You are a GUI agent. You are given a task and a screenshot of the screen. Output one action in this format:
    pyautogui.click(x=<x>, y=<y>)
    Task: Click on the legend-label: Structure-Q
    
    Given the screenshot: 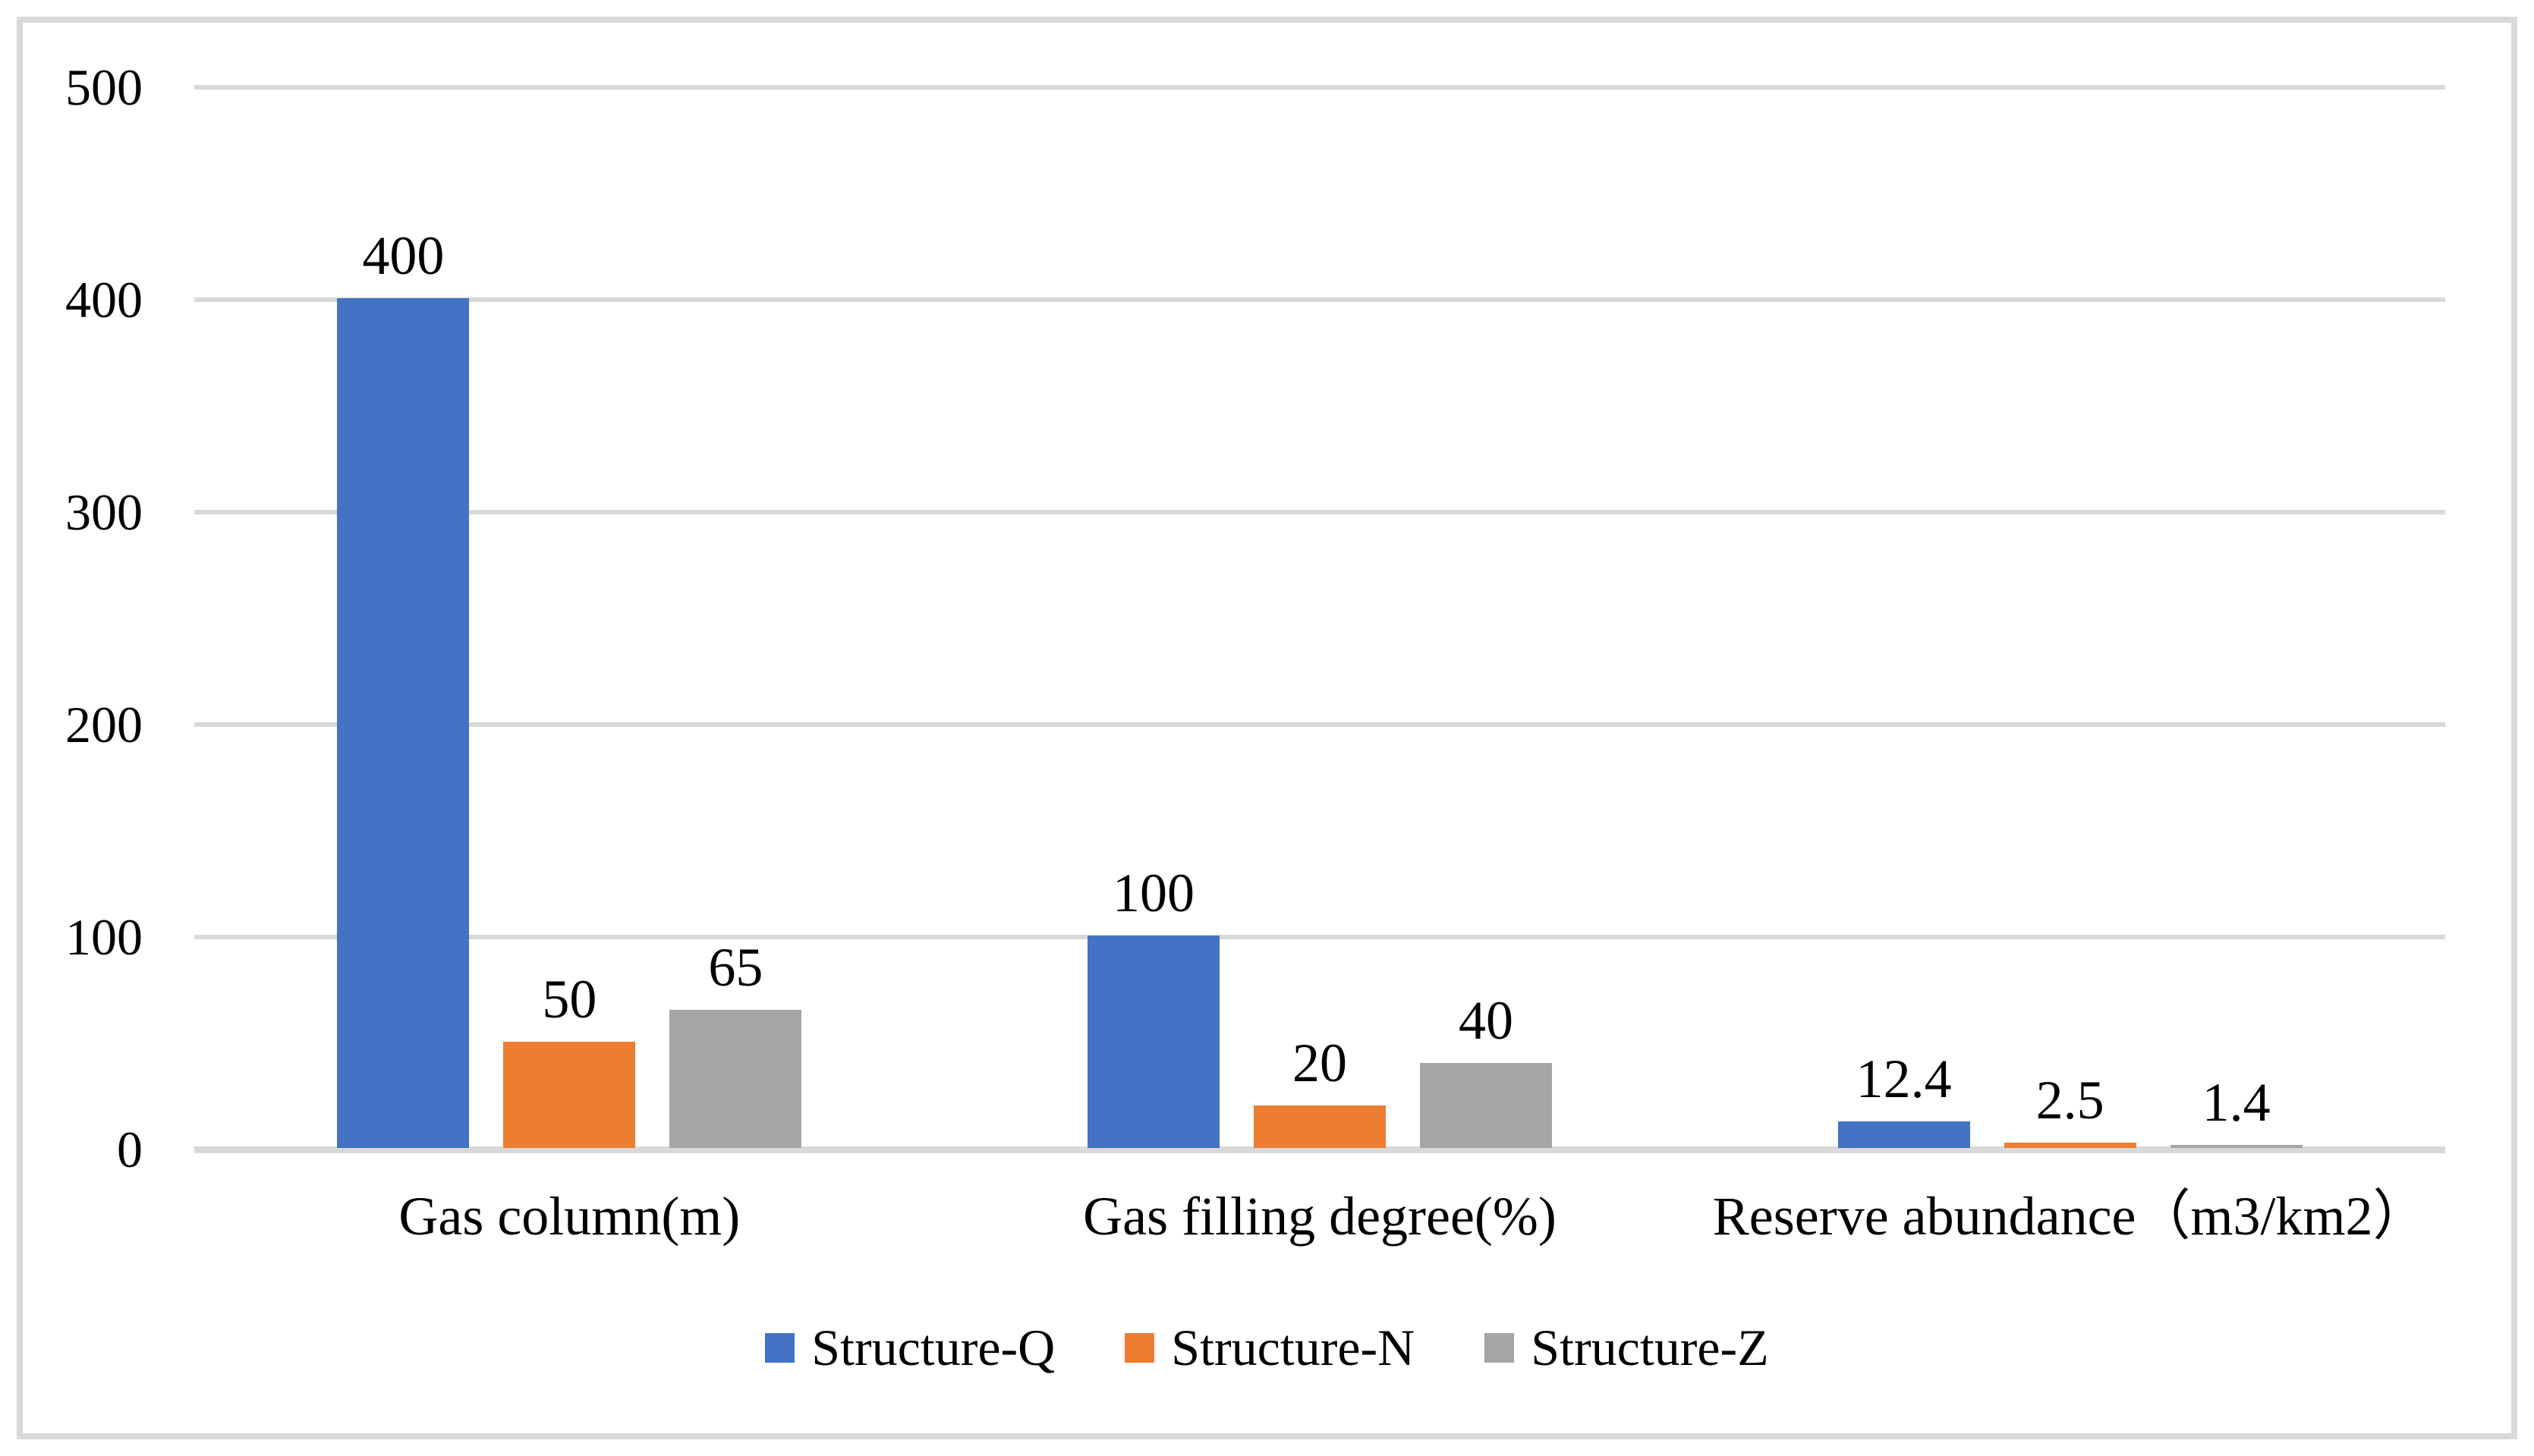 What is the action you would take?
    pyautogui.click(x=933, y=1347)
    